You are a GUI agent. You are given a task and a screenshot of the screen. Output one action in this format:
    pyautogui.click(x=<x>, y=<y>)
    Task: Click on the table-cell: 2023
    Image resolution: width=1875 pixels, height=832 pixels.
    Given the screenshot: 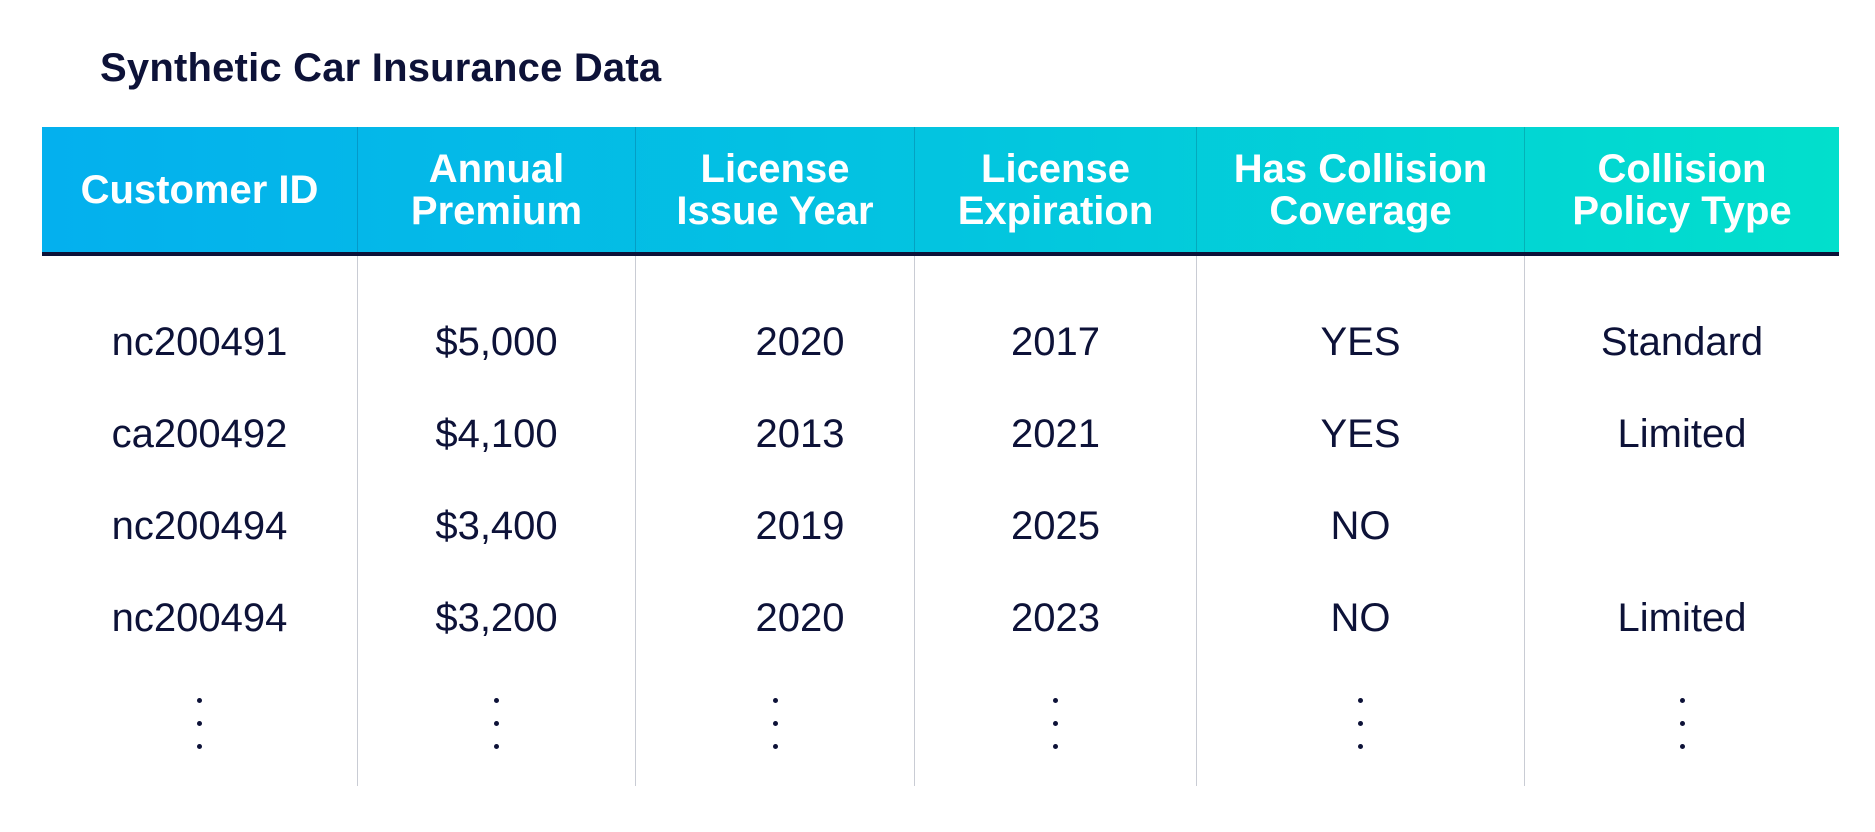 What is the action you would take?
    pyautogui.click(x=1055, y=617)
    